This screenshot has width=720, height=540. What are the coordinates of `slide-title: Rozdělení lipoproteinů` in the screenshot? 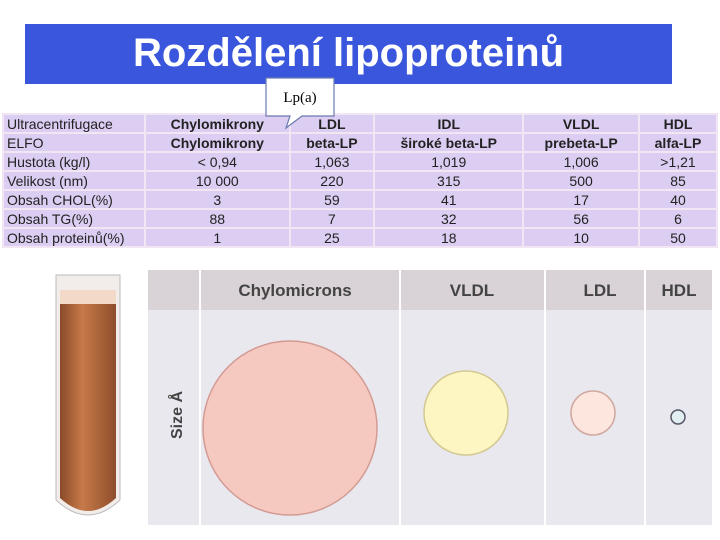 It's located at (348, 54).